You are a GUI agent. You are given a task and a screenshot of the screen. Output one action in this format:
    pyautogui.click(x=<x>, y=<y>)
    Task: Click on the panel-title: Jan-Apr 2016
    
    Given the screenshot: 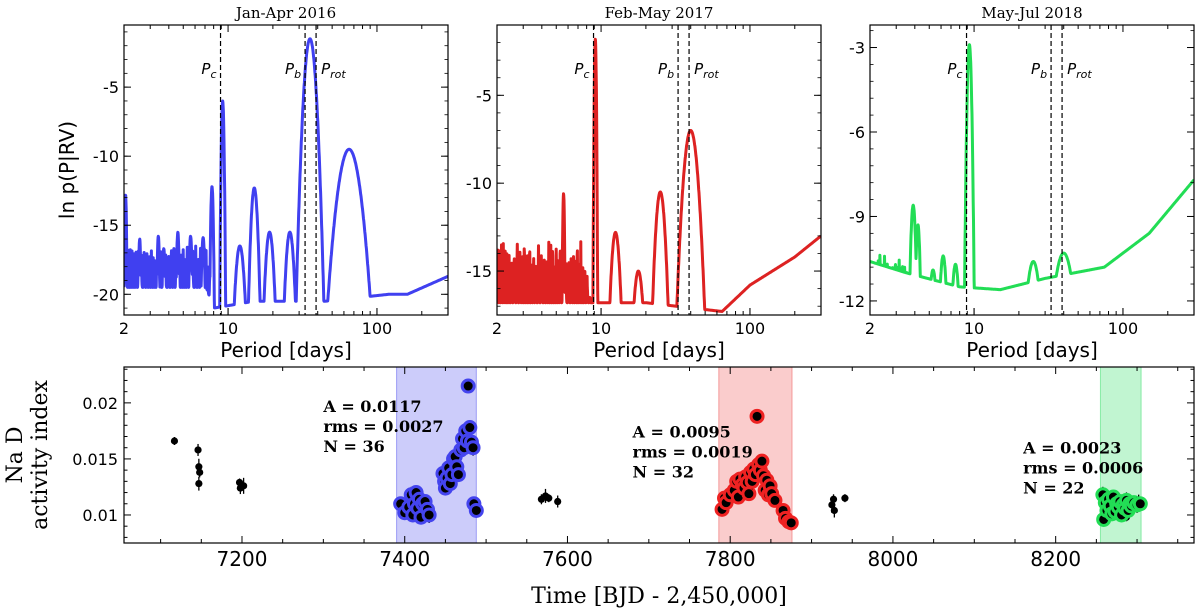 What is the action you would take?
    pyautogui.click(x=285, y=13)
    